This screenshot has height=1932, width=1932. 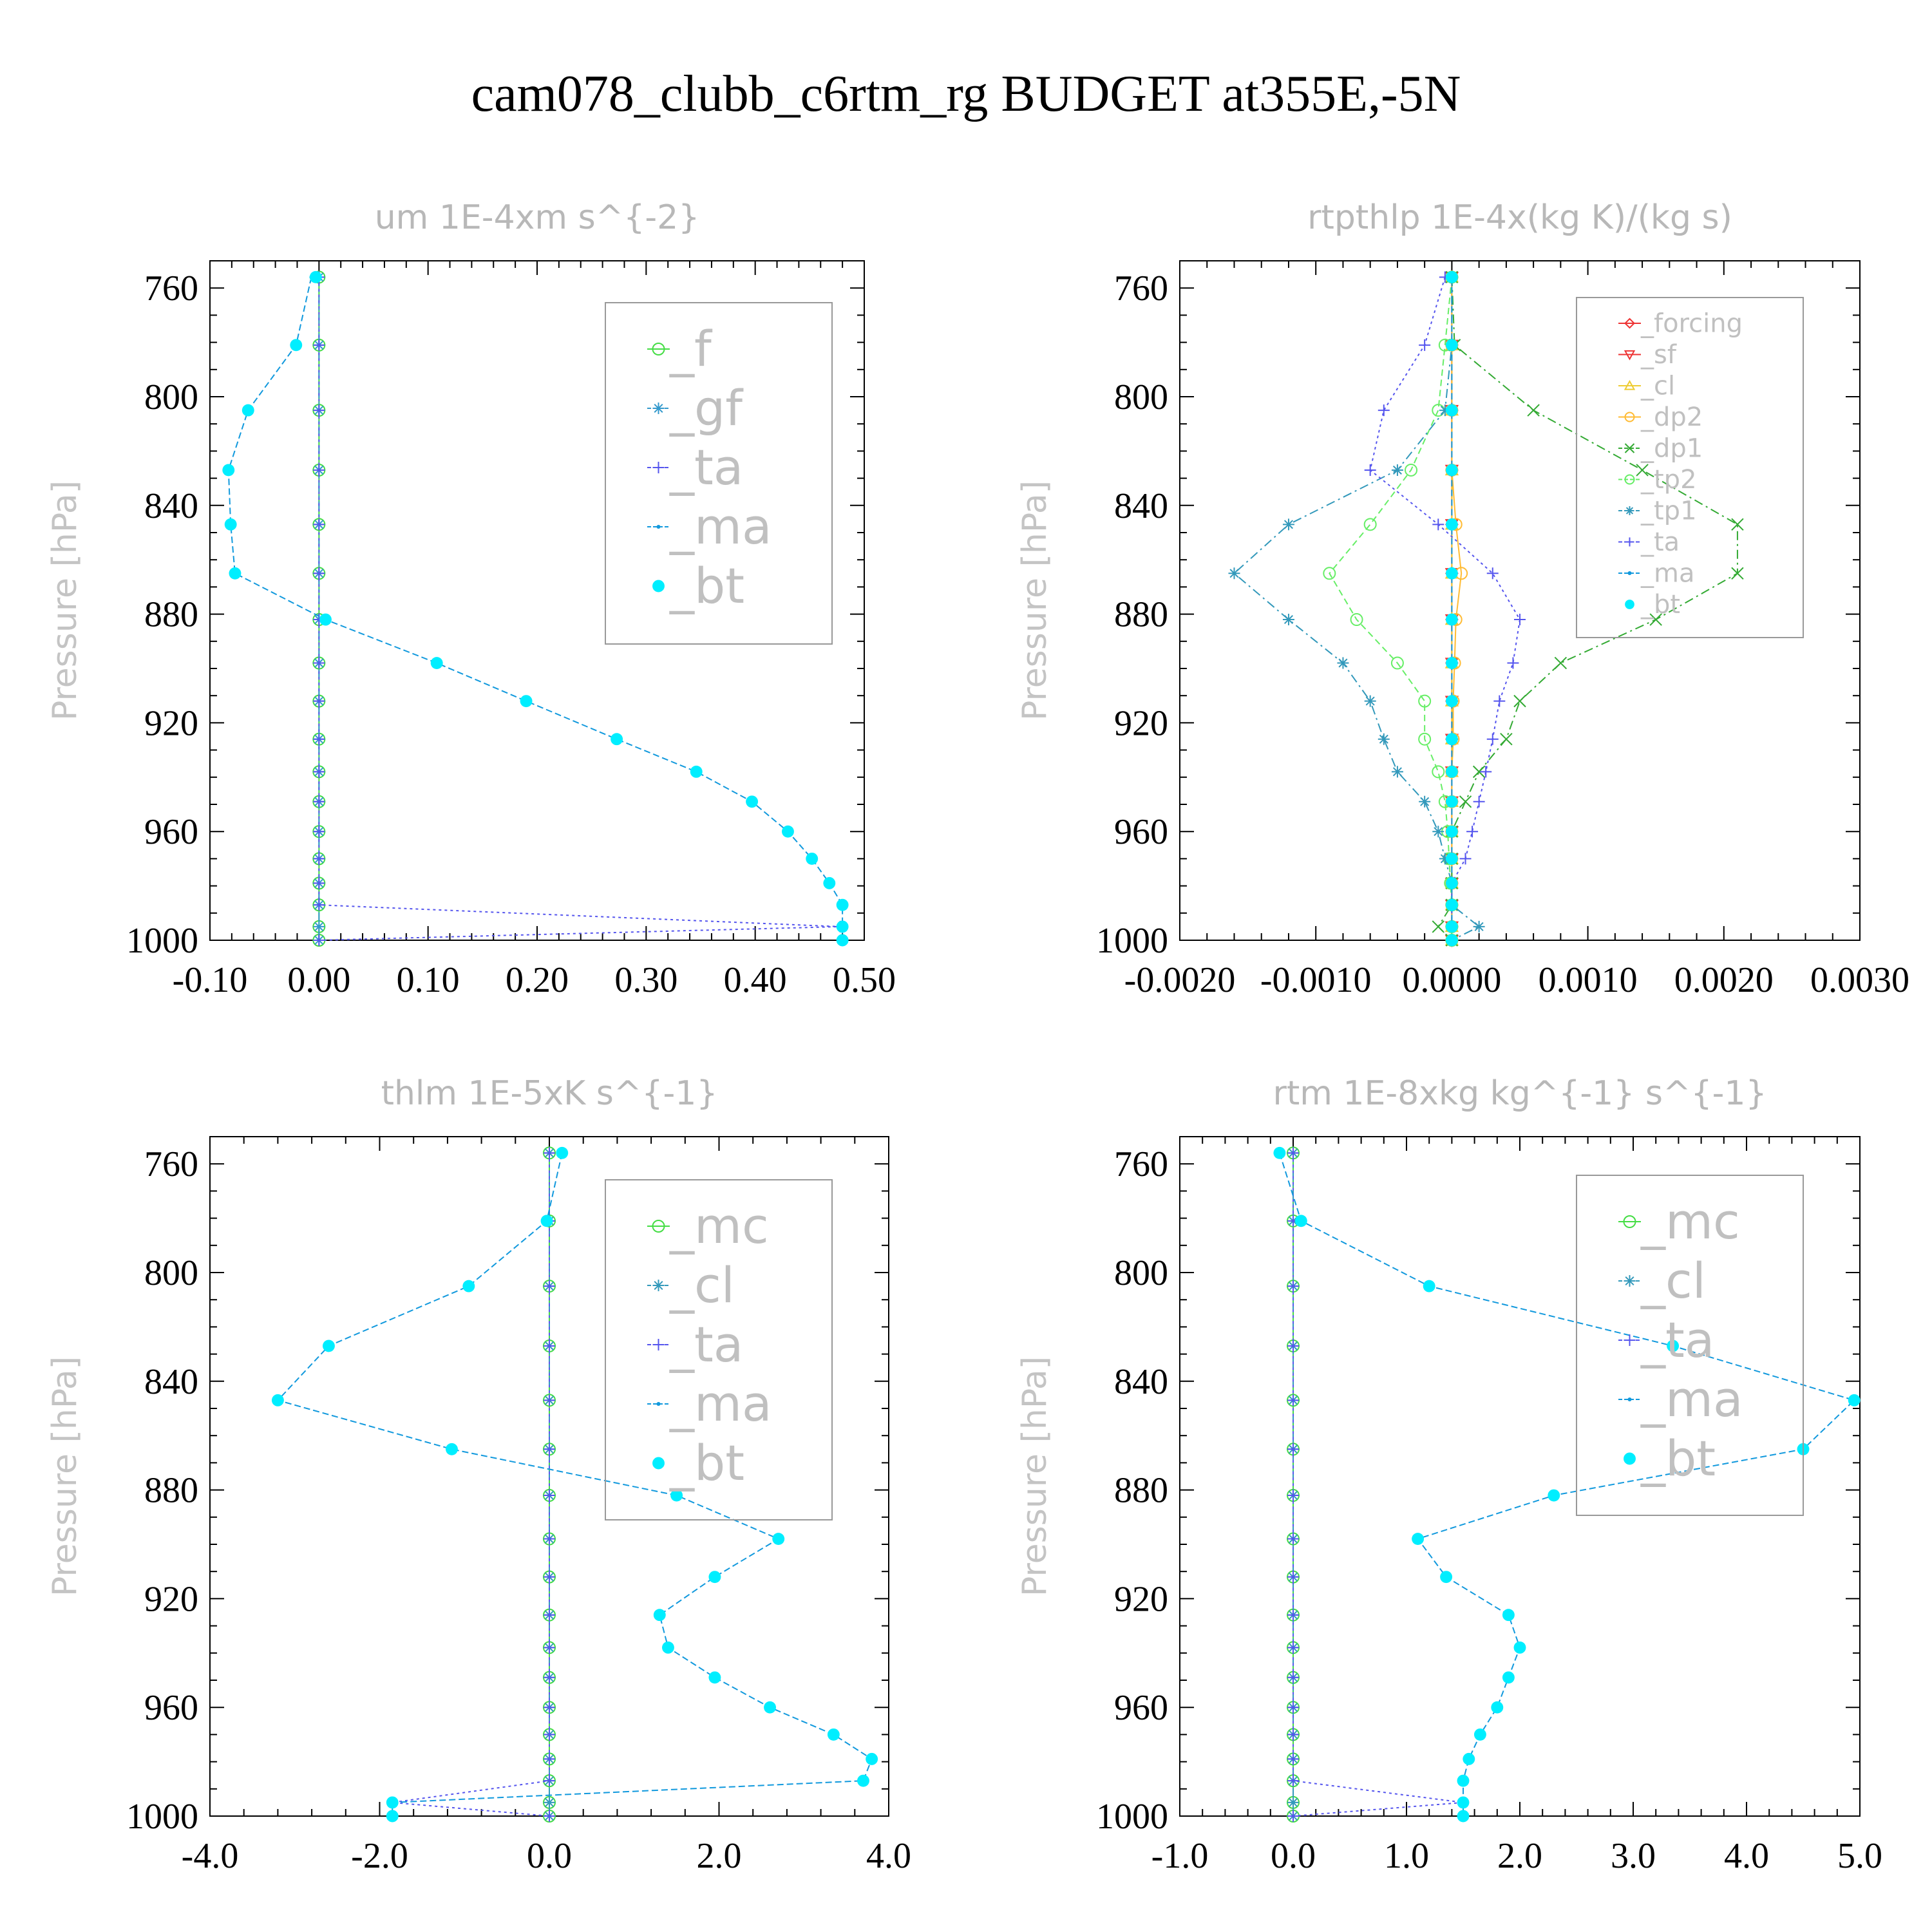 I want to click on series-tp2, so click(x=1391, y=608).